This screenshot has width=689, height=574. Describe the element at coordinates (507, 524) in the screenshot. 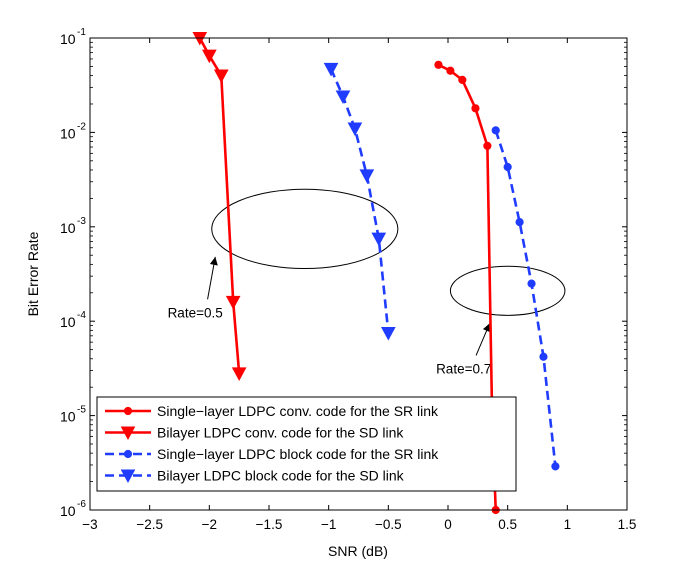

I see `x-tick-label: 0.5` at that location.